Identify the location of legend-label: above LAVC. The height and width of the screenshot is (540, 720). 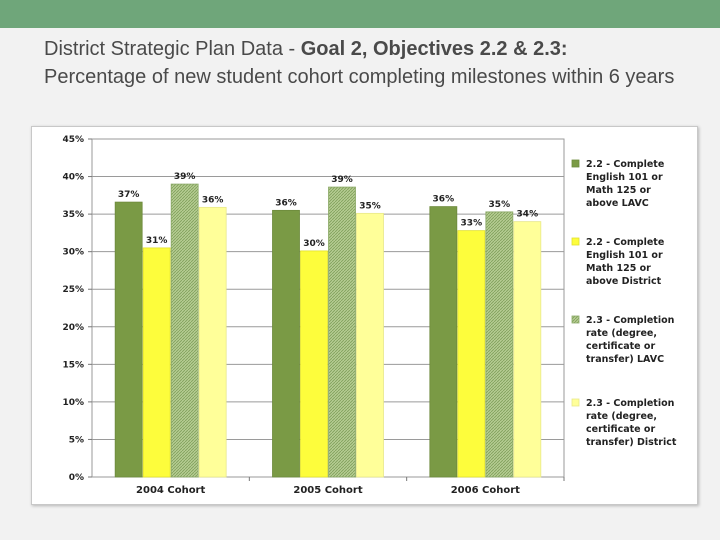
(617, 203).